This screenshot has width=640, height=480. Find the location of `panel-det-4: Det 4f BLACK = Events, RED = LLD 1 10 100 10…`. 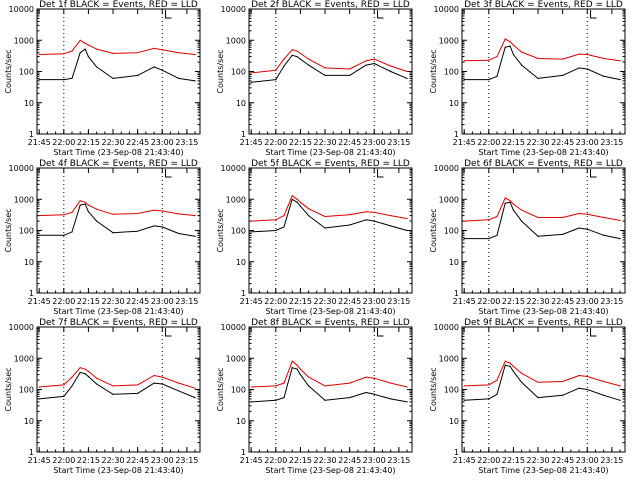

panel-det-4: Det 4f BLACK = Events, RED = LLD 1 10 100 10… is located at coordinates (102, 237).